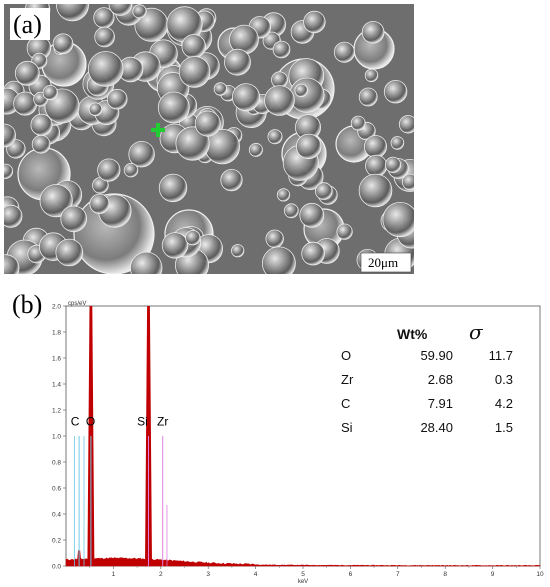 Image resolution: width=550 pixels, height=587 pixels. I want to click on y-tick-label: 1.2, so click(56, 411).